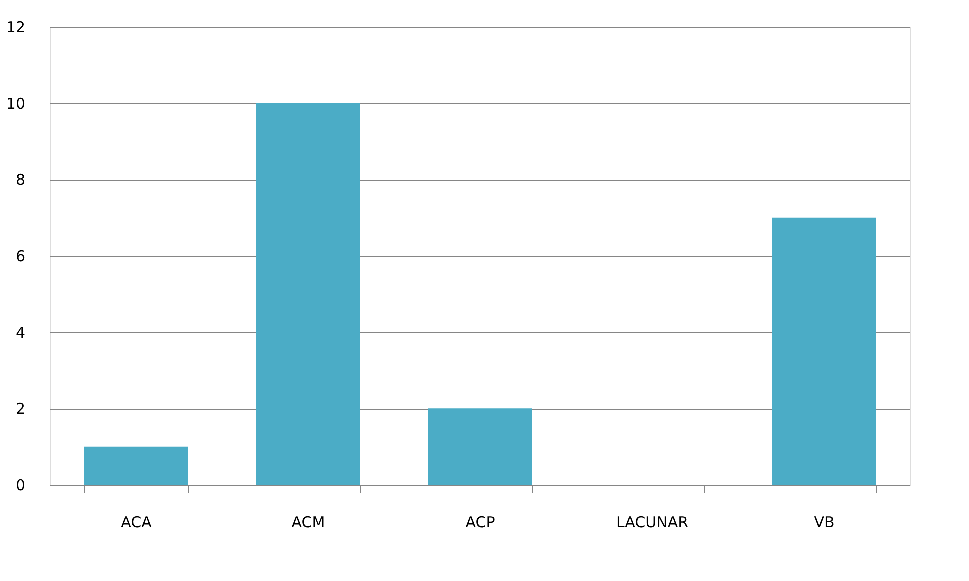 This screenshot has width=969, height=581. I want to click on y-tick-label: 12, so click(16, 27).